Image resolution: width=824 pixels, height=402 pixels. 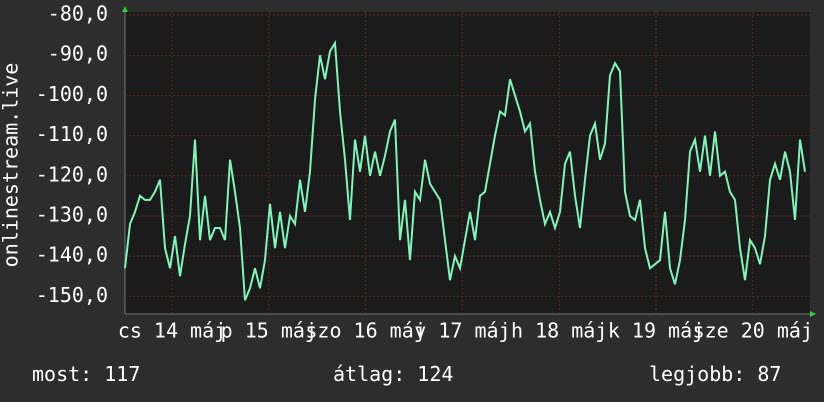 What do you see at coordinates (769, 374) in the screenshot?
I see `stat-value: 87` at bounding box center [769, 374].